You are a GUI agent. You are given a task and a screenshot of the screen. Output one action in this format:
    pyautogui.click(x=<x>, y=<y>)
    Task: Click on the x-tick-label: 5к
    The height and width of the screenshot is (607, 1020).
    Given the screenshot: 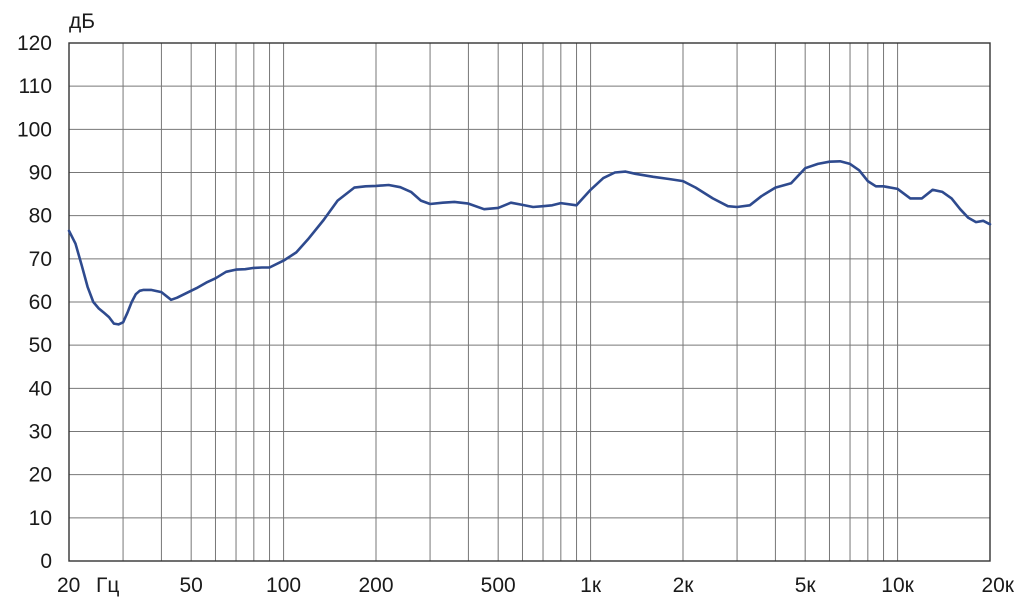 What is the action you would take?
    pyautogui.click(x=806, y=585)
    